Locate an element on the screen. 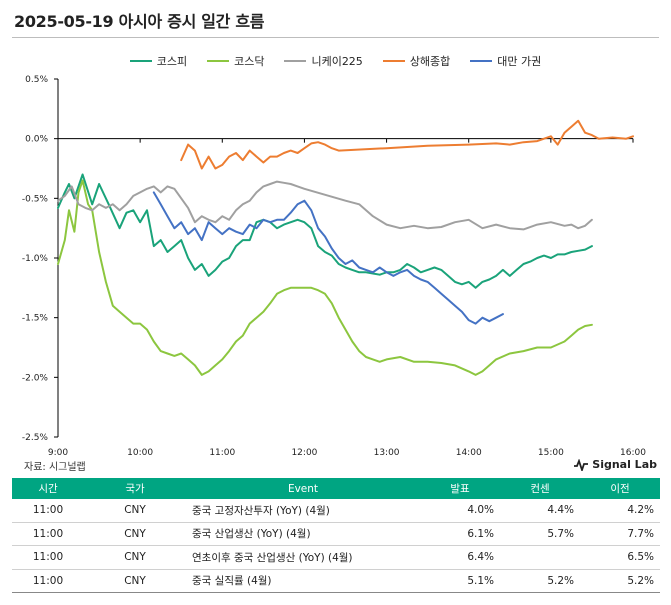  y-tick-label: -1.5% is located at coordinates (35, 319).